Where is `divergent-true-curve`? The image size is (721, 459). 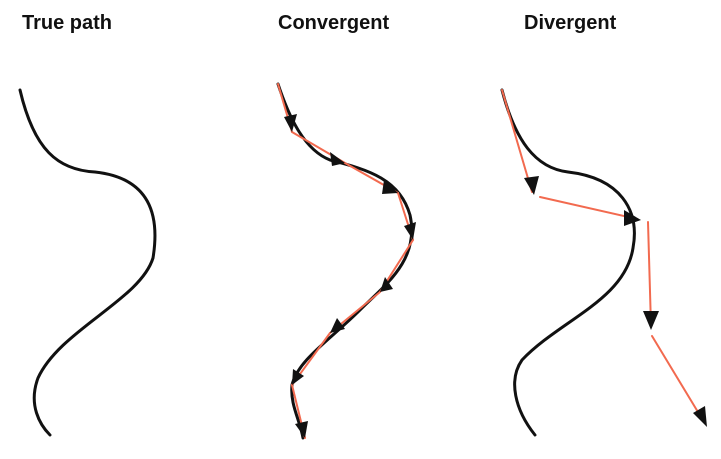
divergent-true-curve is located at coordinates (568, 262).